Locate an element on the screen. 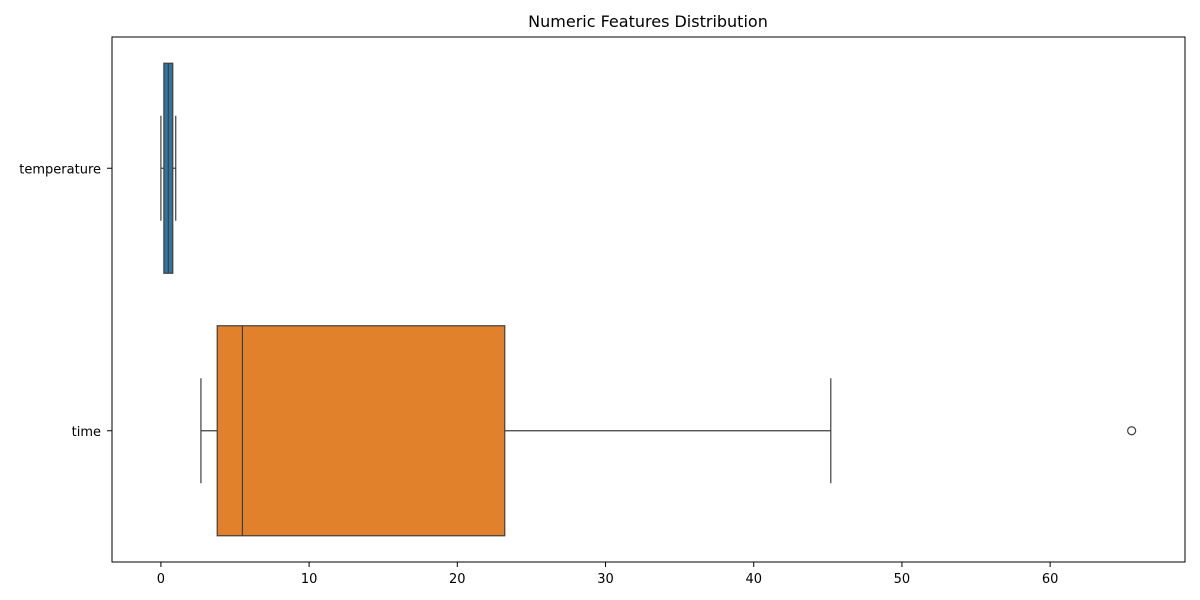 This screenshot has height=600, width=1200. y-tick-label: temperature is located at coordinates (60, 169).